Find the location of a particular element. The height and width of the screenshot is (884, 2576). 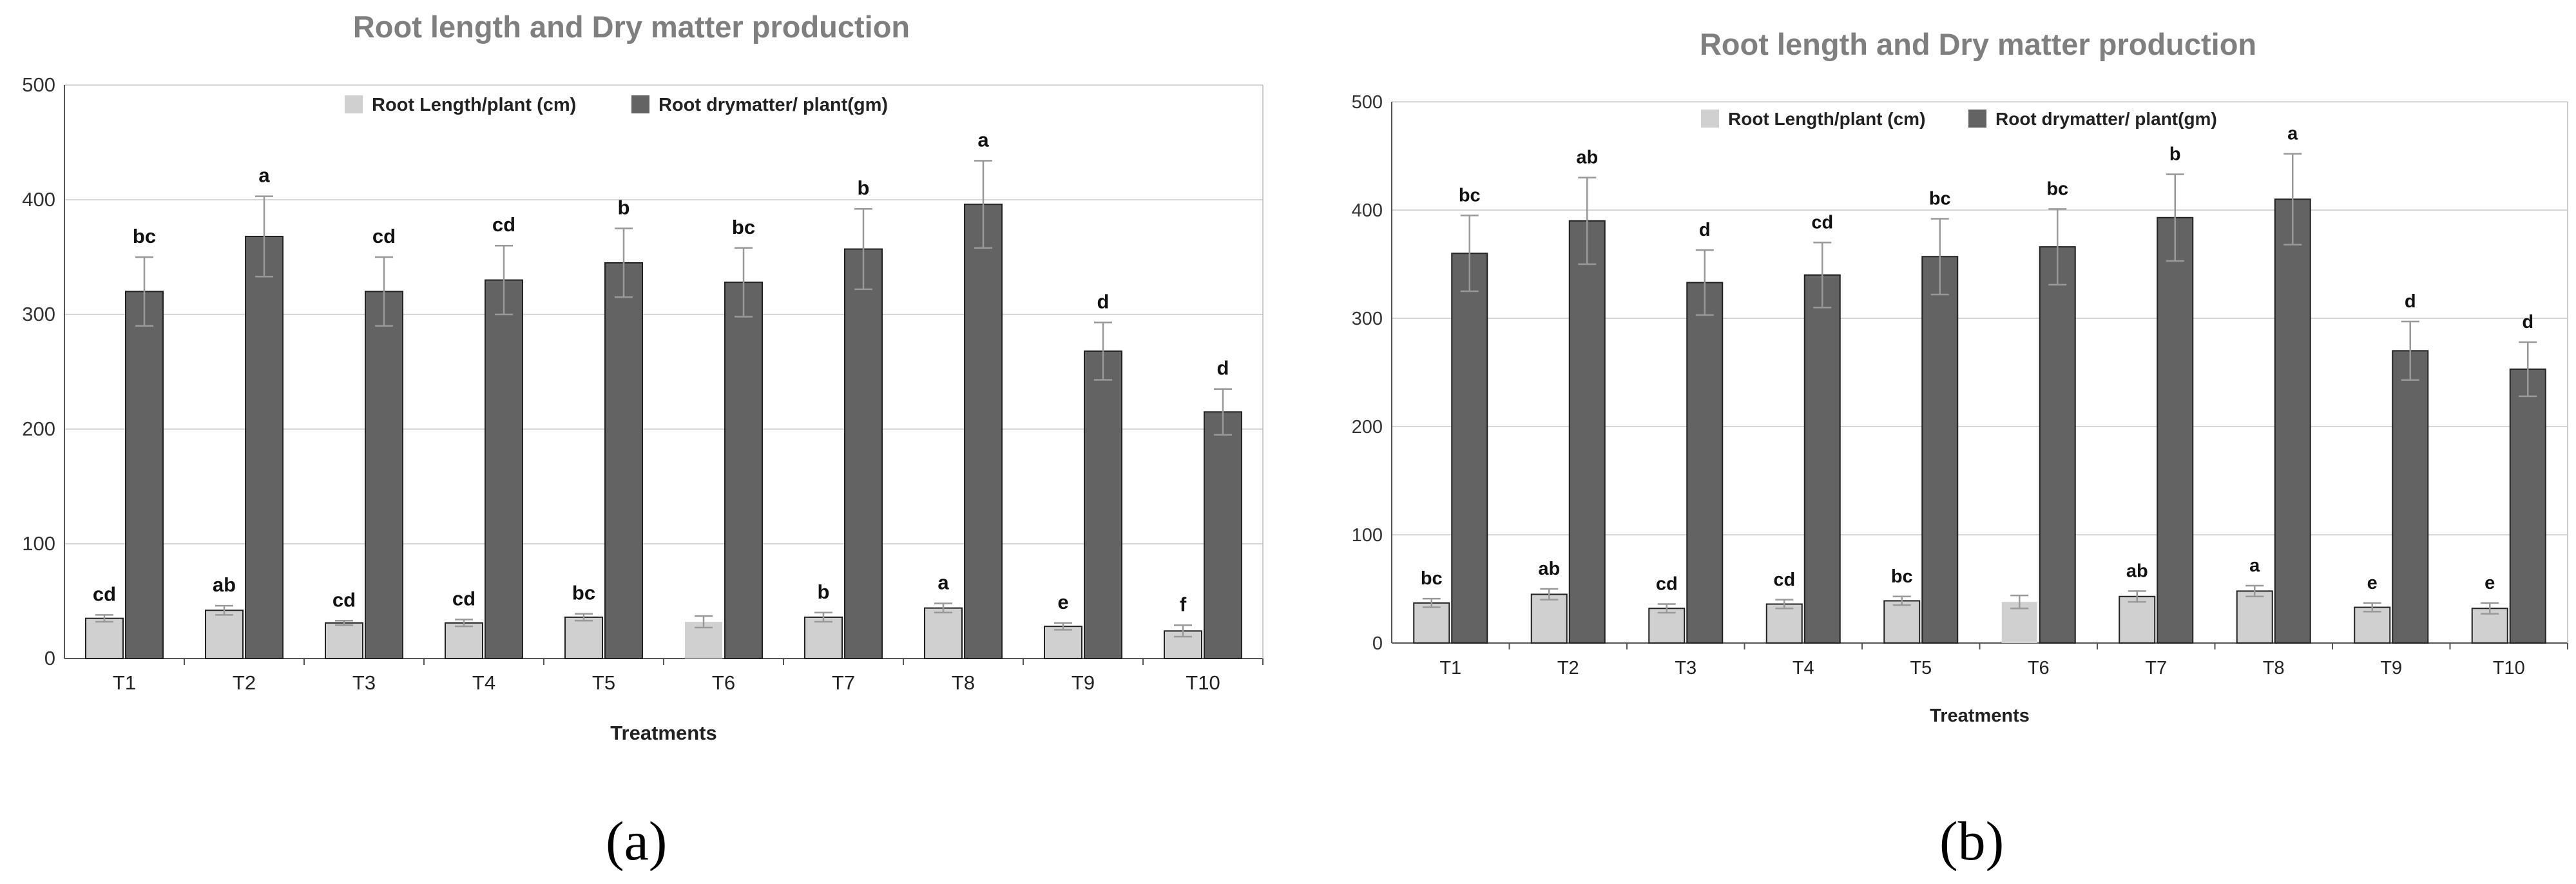

chart2-legend-label-2: Root drymatter/ plant(gm) is located at coordinates (2106, 119).